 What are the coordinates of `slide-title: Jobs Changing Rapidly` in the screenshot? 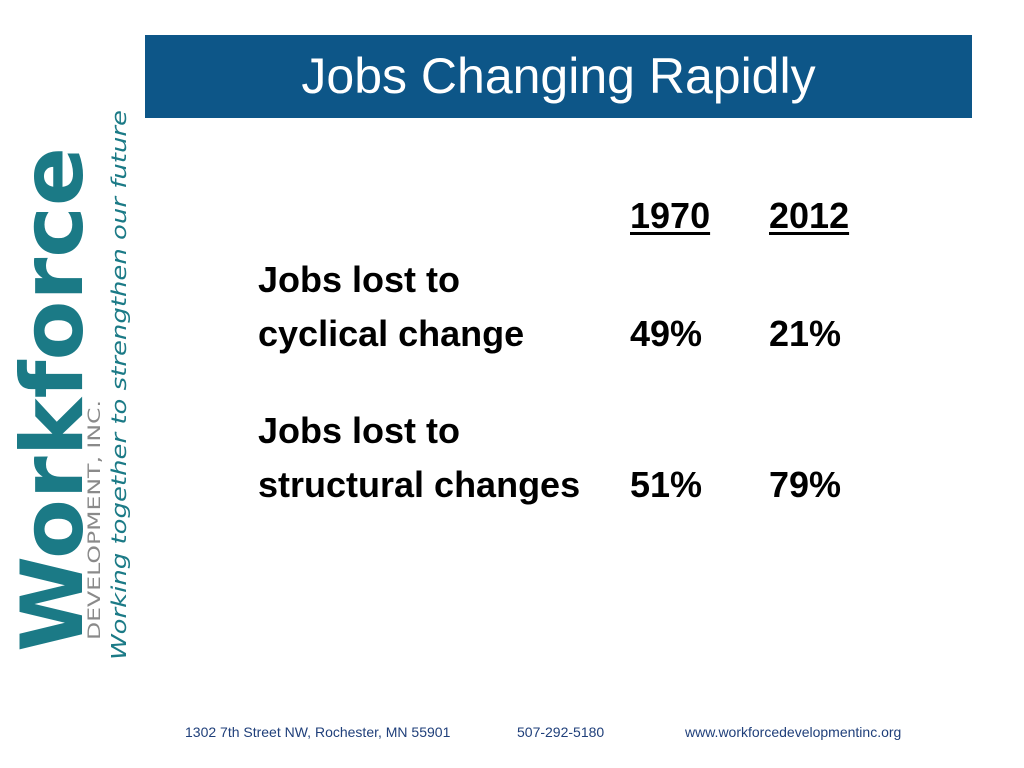 It's located at (558, 76).